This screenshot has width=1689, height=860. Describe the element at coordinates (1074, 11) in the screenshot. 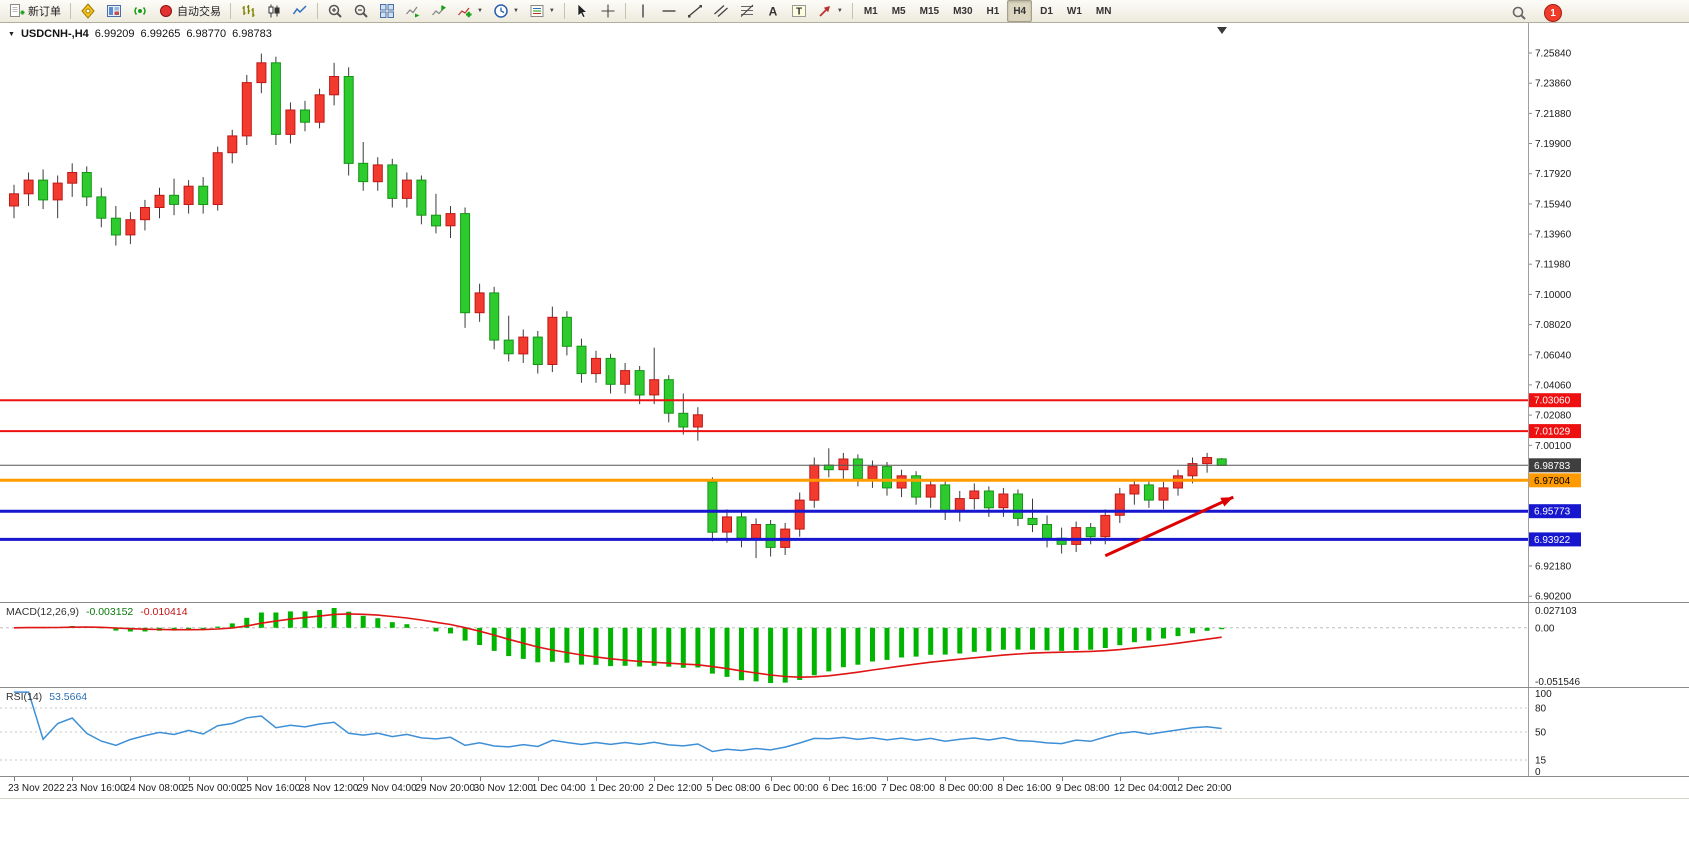

I see `timeframe-button-w1: W1` at that location.